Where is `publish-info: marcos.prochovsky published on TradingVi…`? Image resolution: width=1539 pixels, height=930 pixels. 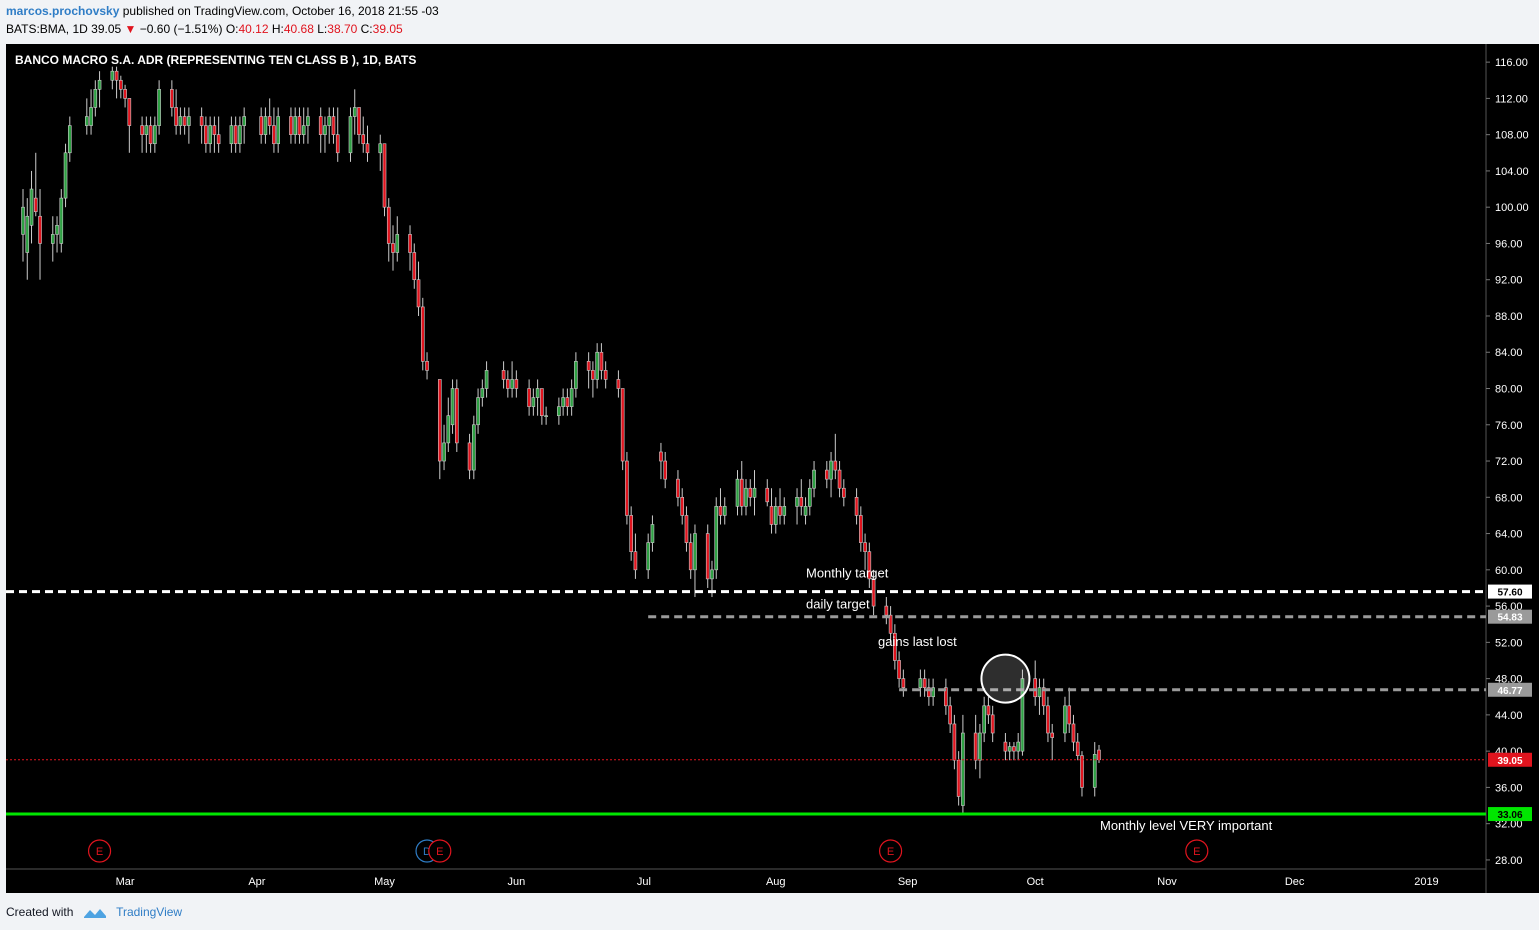 publish-info: marcos.prochovsky published on TradingVi… is located at coordinates (222, 11).